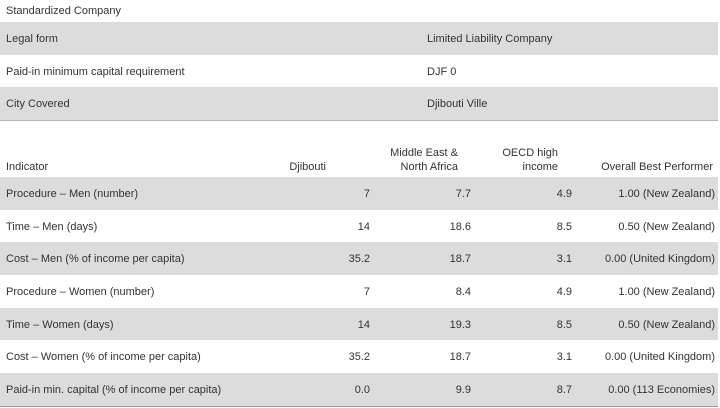  Describe the element at coordinates (359, 38) in the screenshot. I see `info-row: Legal form Limited Liability Company` at that location.